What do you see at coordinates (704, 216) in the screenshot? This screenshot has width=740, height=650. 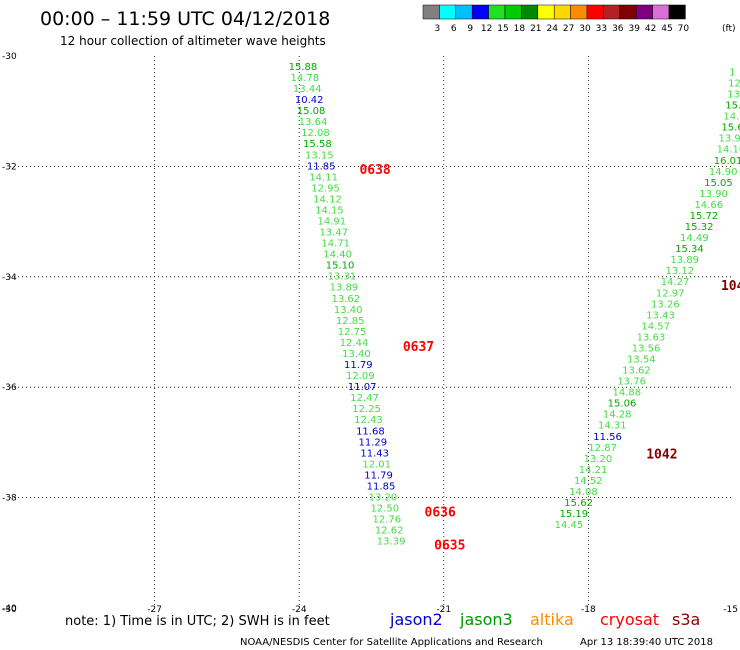 I see `wave-height-value: 15.72` at bounding box center [704, 216].